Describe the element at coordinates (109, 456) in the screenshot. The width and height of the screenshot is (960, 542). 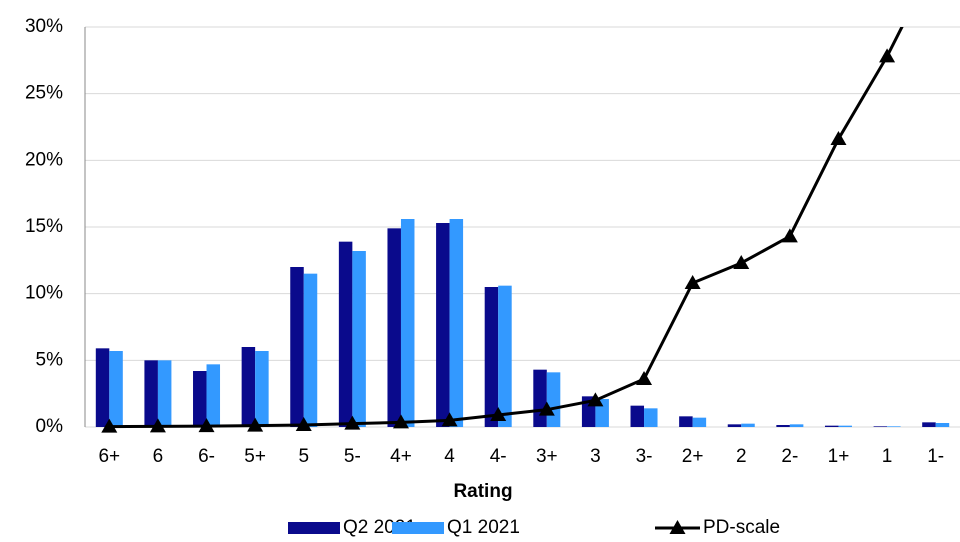
I see `x-tick-label: 6+` at that location.